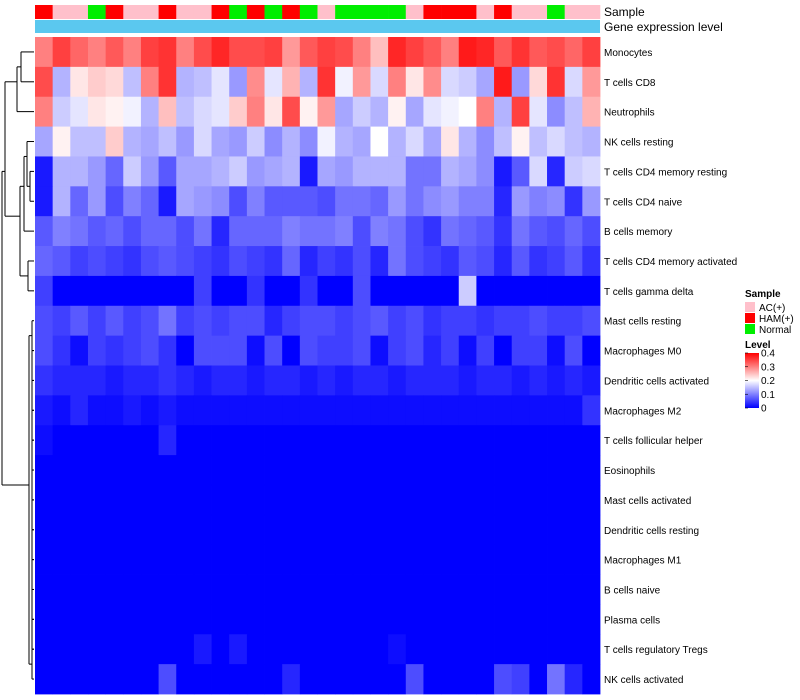 The width and height of the screenshot is (800, 700). What do you see at coordinates (17, 365) in the screenshot?
I see `row-dendrogram` at bounding box center [17, 365].